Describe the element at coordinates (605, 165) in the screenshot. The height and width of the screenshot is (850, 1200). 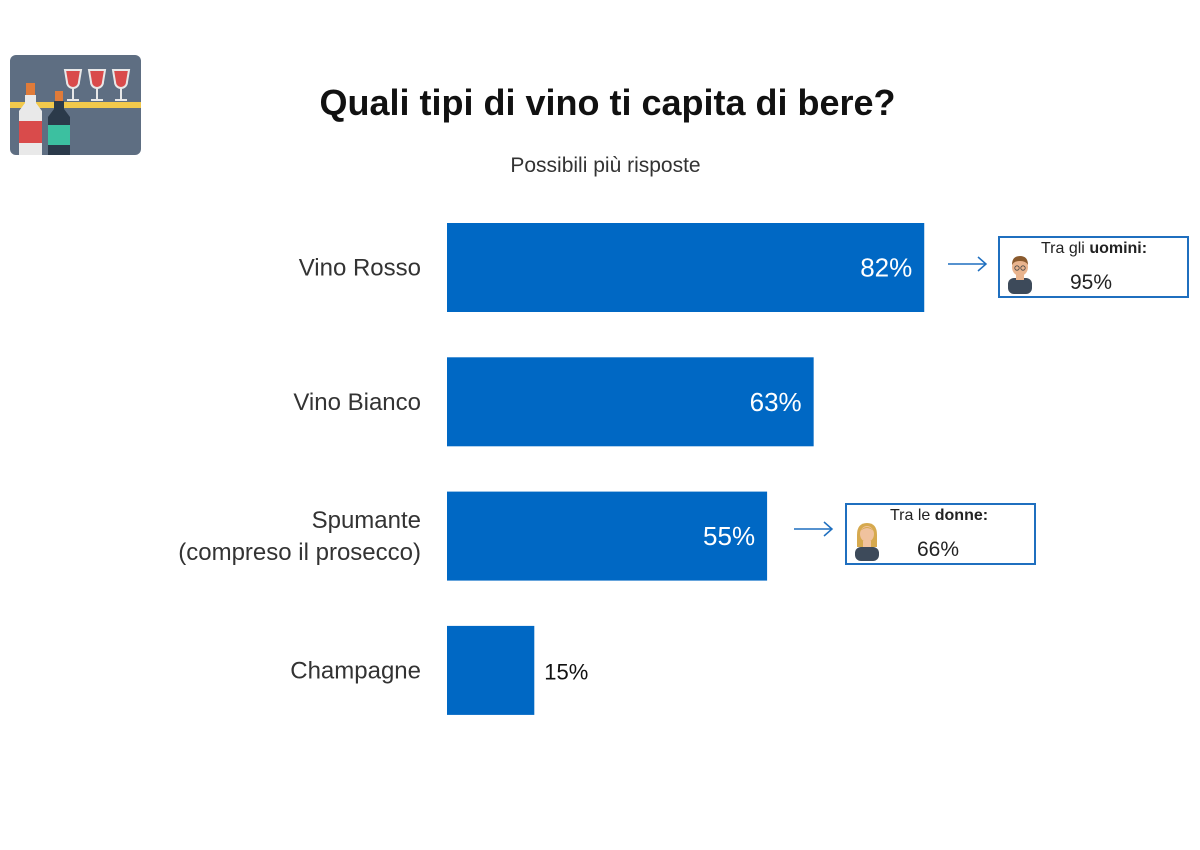
I see `chart-subtitle: Possibili più risposte` at that location.